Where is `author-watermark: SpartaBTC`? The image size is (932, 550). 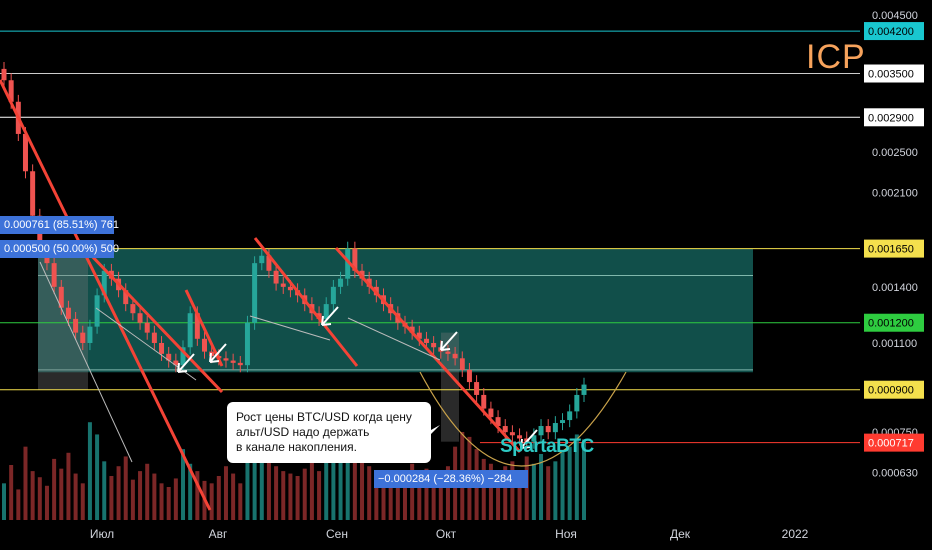 author-watermark: SpartaBTC is located at coordinates (547, 446).